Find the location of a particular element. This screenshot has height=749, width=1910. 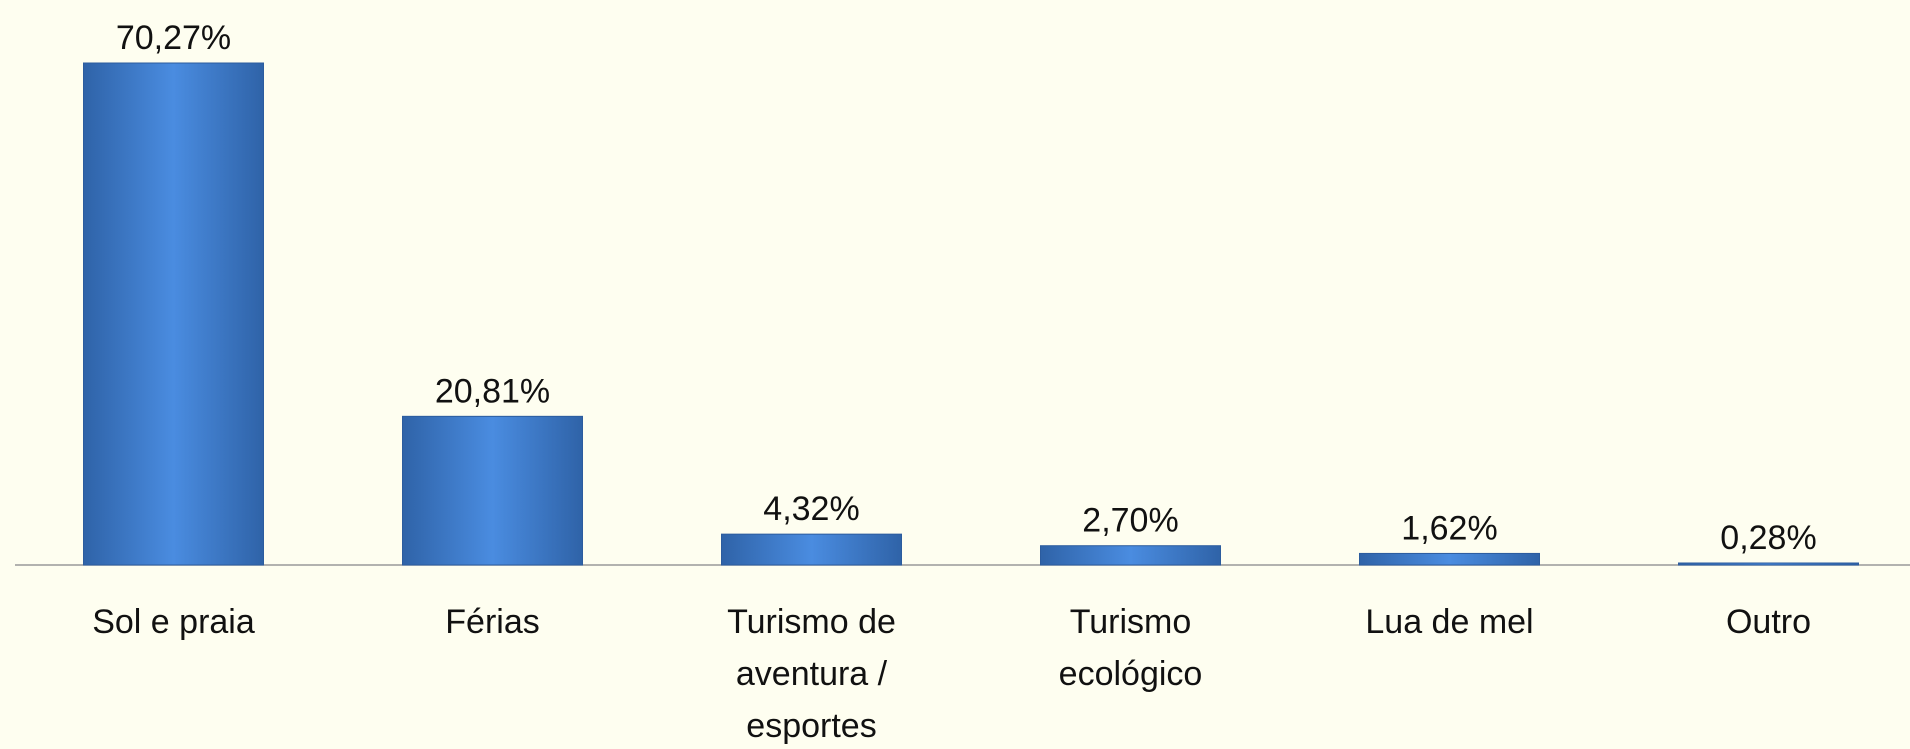

x-tick-label: Outro is located at coordinates (1768, 622).